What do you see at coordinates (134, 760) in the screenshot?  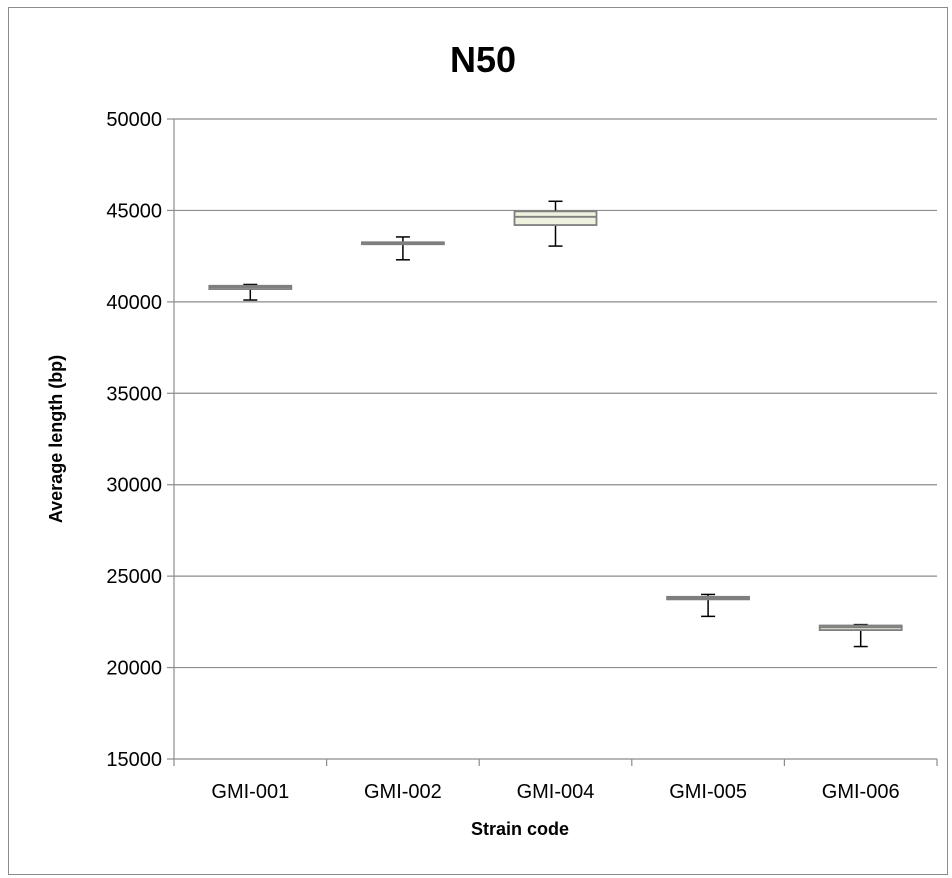 I see `y-tick-label: 15000` at bounding box center [134, 760].